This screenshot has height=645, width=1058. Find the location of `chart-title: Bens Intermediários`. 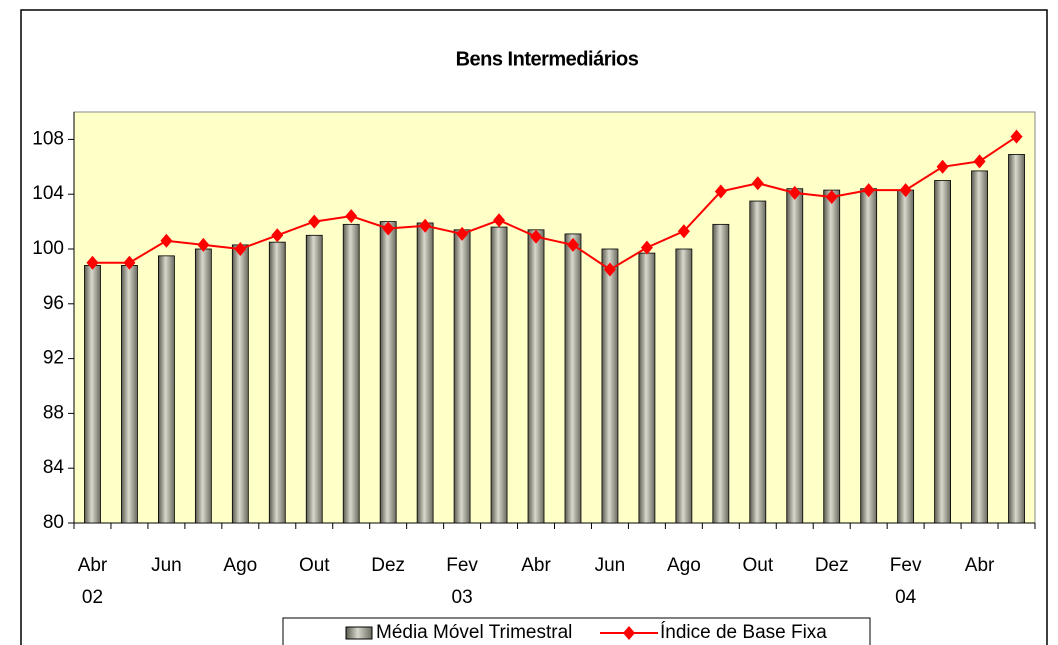

chart-title: Bens Intermediários is located at coordinates (547, 59).